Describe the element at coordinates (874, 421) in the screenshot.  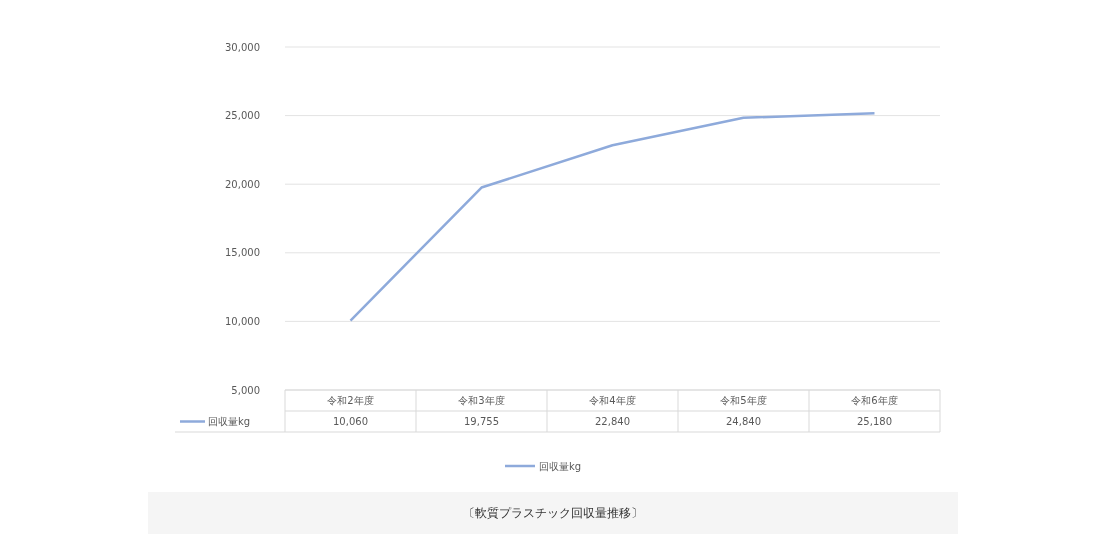
I see `data-label: 25,180` at that location.